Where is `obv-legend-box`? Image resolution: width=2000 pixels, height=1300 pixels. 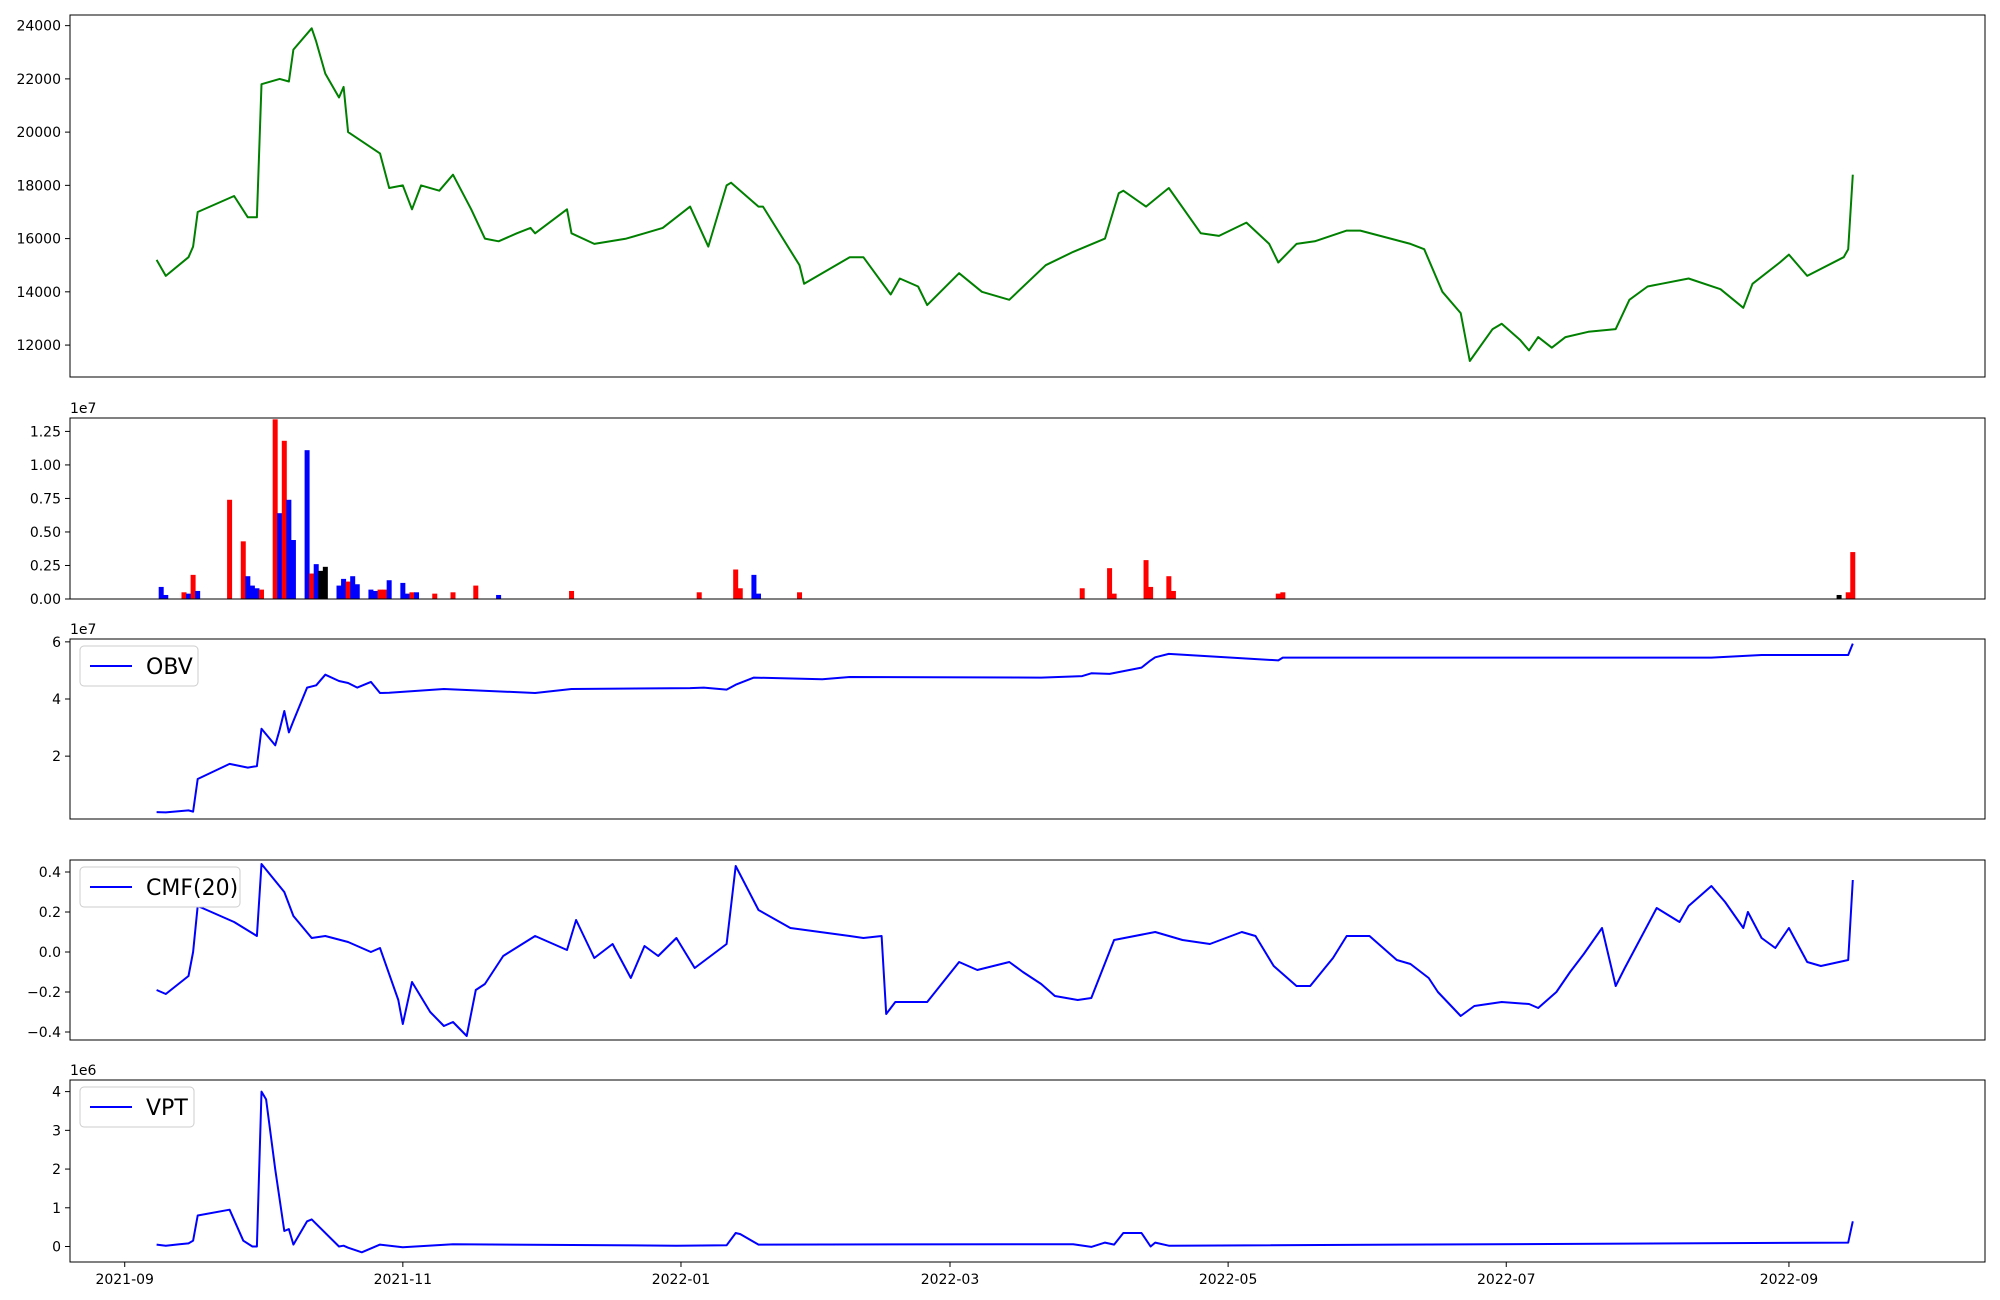
obv-legend-box is located at coordinates (139, 666).